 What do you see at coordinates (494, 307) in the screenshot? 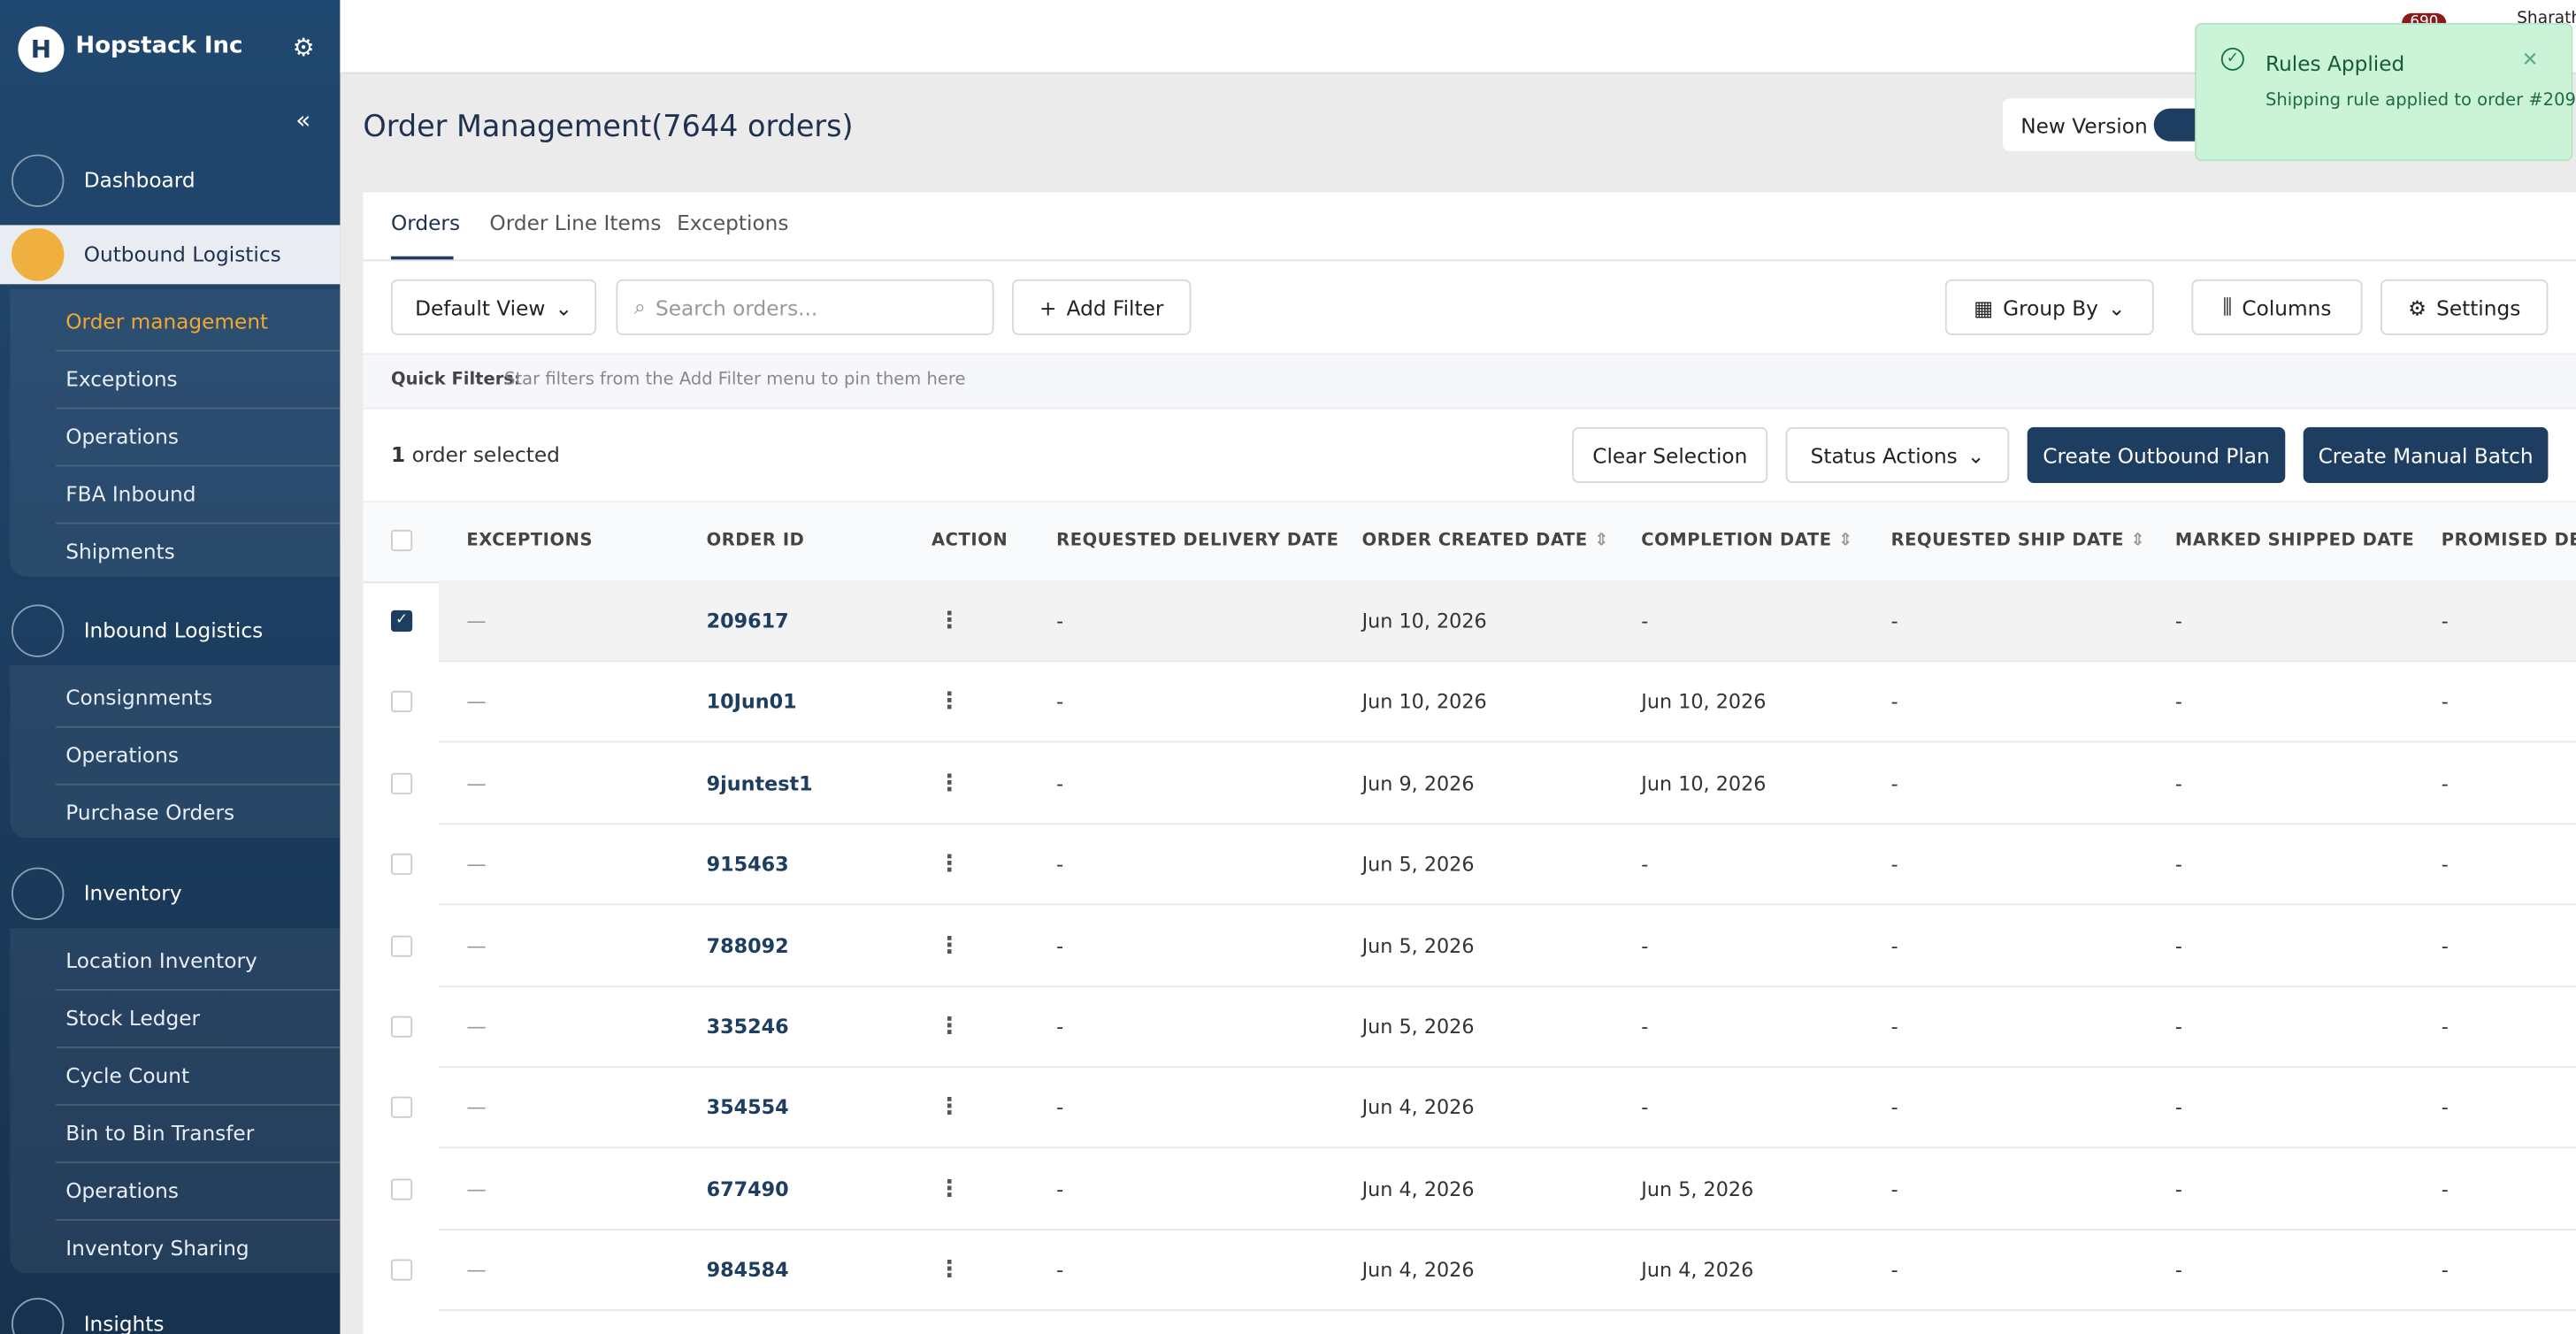
I see `view-dropdown: Default View ⌄` at bounding box center [494, 307].